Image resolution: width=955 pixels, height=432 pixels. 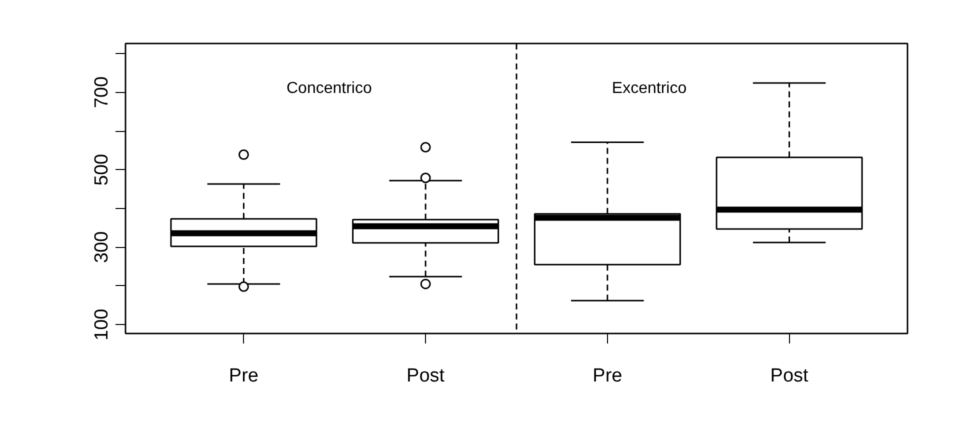 What do you see at coordinates (102, 324) in the screenshot?
I see `y-tick-label: 100` at bounding box center [102, 324].